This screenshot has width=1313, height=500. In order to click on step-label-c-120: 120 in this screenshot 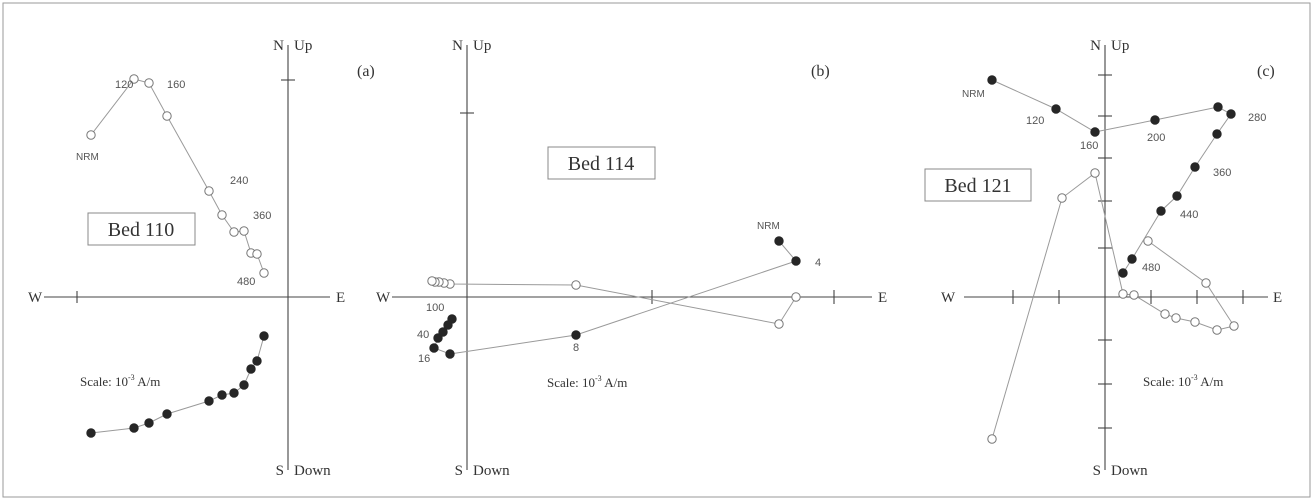, I will do `click(1035, 121)`.